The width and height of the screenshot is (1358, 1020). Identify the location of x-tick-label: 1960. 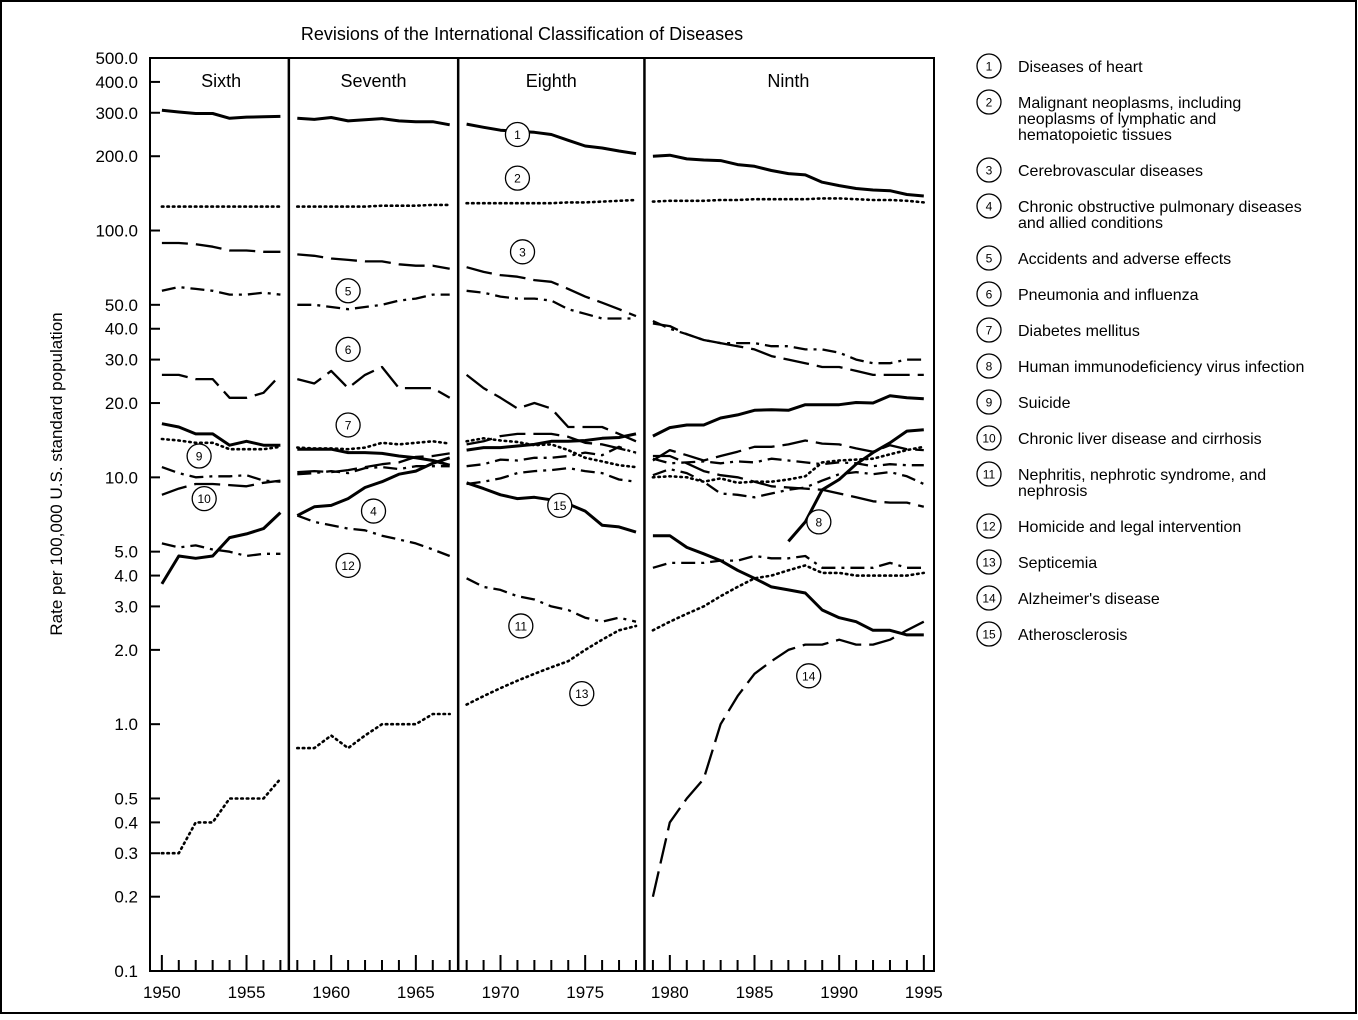
(331, 992).